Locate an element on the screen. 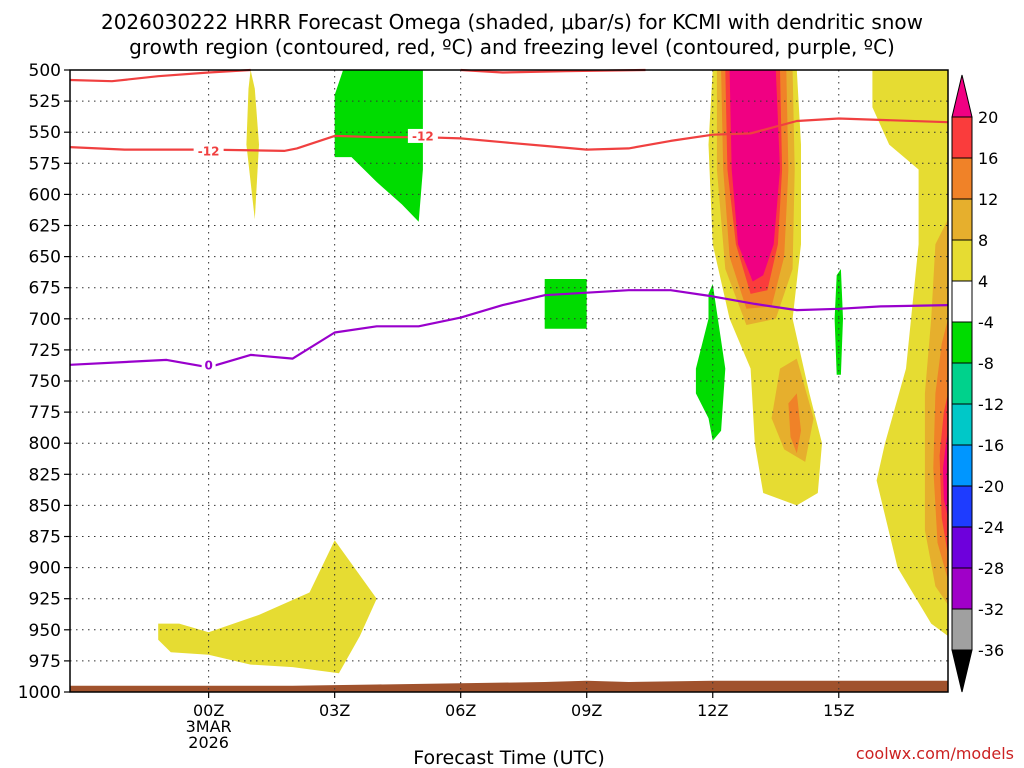  y-tick-label: 725 is located at coordinates (45, 351).